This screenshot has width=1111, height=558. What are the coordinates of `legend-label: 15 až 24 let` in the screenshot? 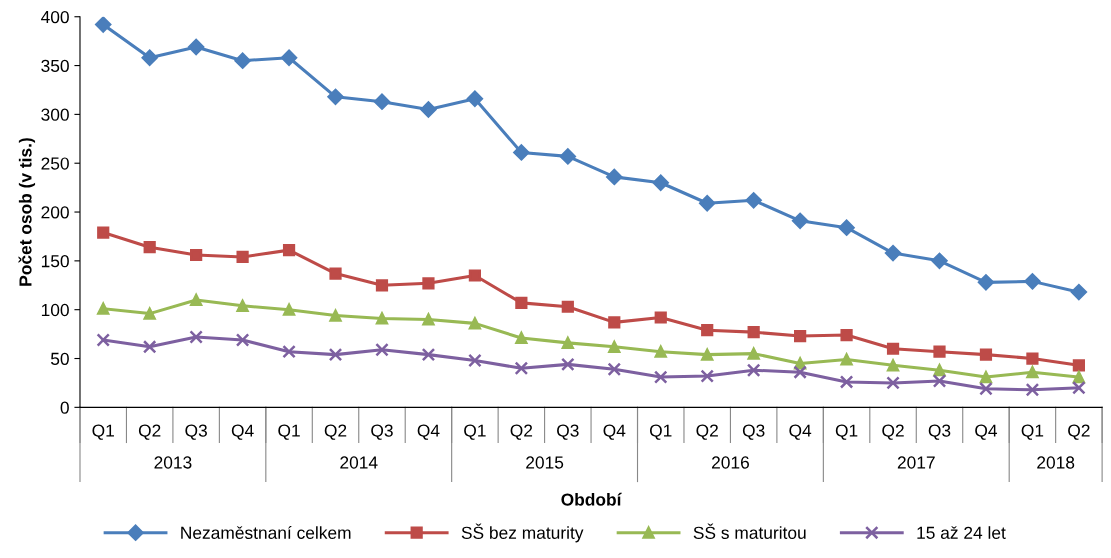 It's located at (961, 532).